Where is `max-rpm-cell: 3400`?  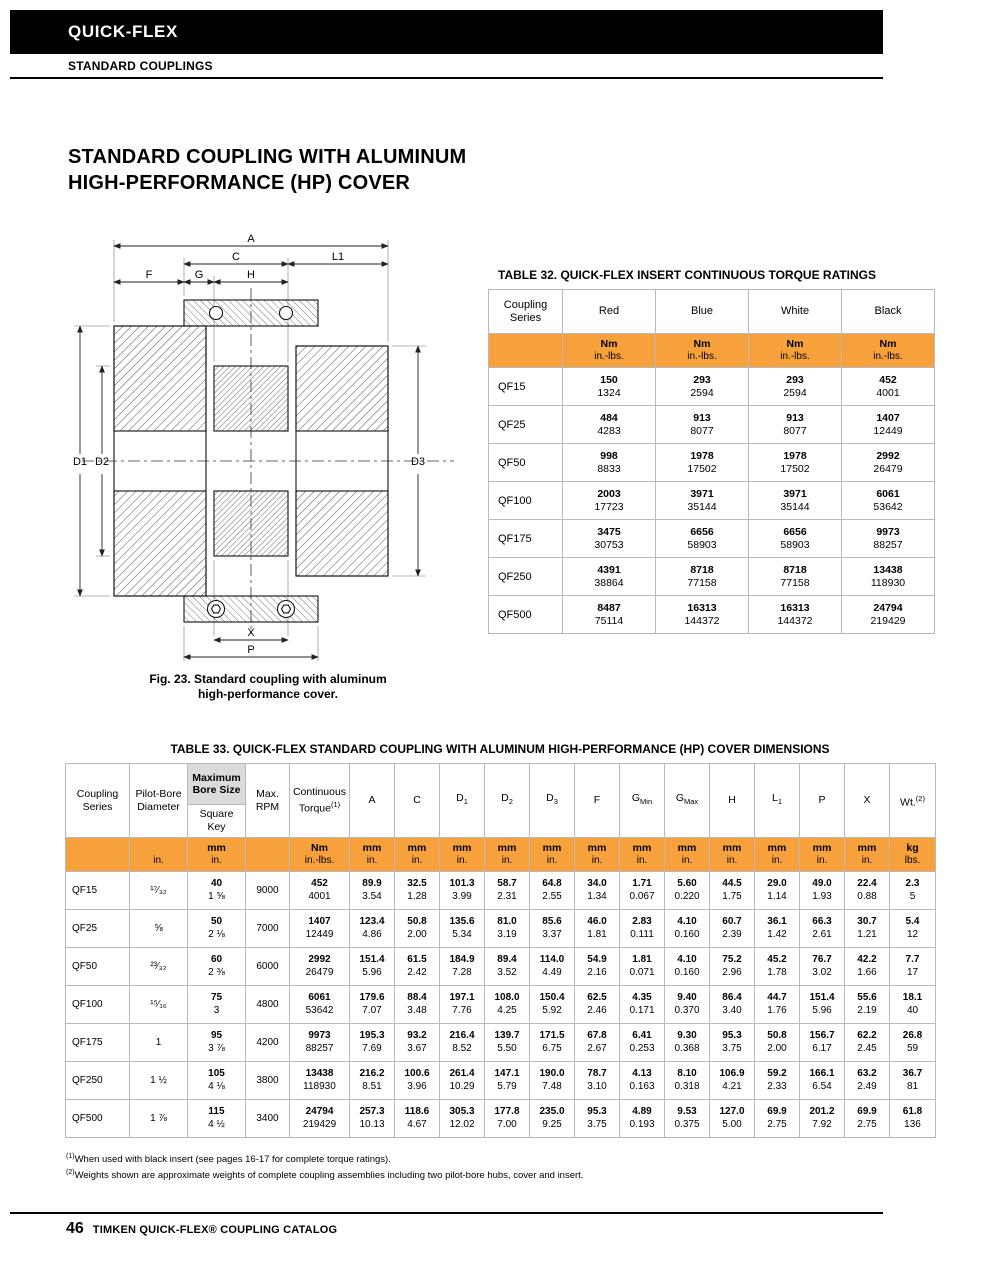 max-rpm-cell: 3400 is located at coordinates (267, 1118).